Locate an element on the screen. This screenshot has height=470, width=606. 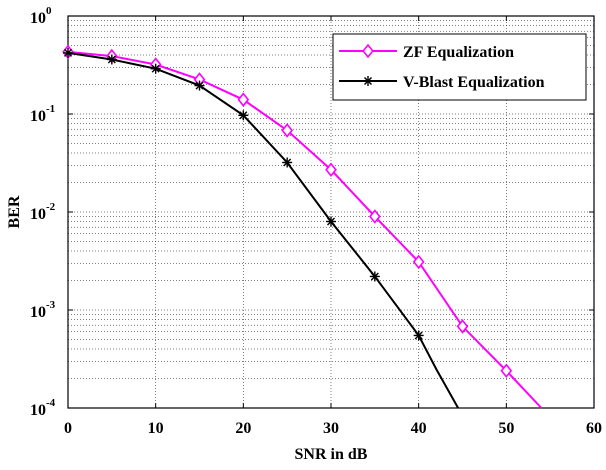
legend: ZF Equalization V-Blast Equalization is located at coordinates (459, 67).